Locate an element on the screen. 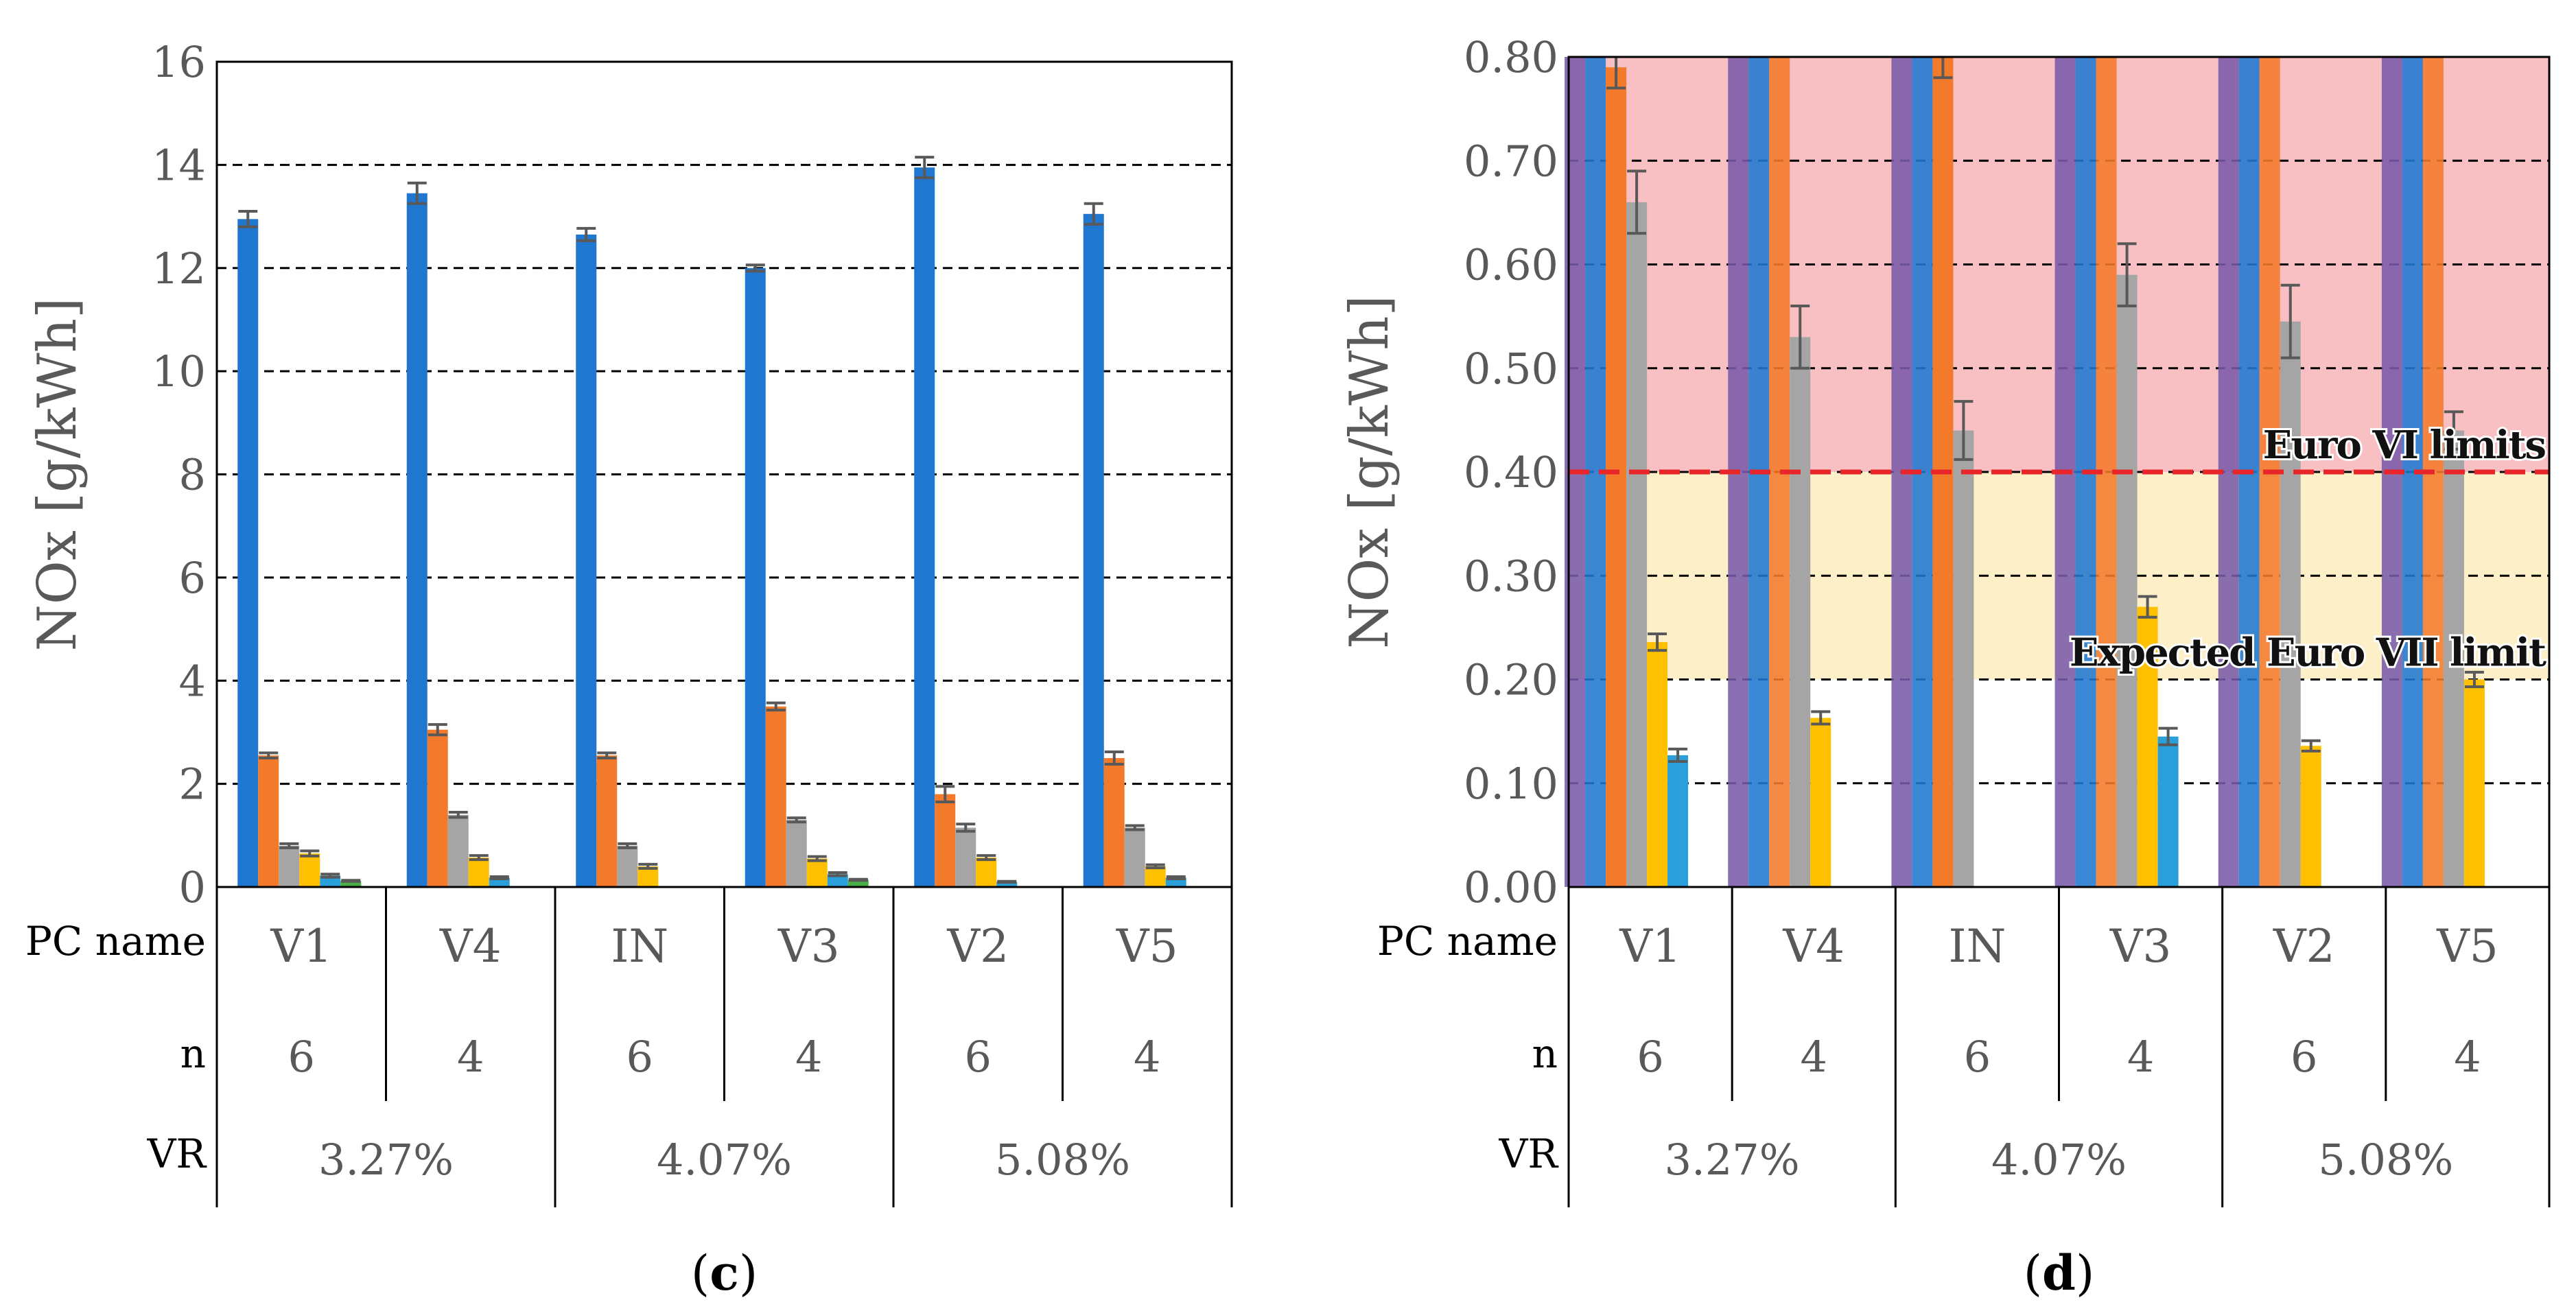 This screenshot has height=1313, width=2576. y-tick-label: 0.00 is located at coordinates (1511, 887).